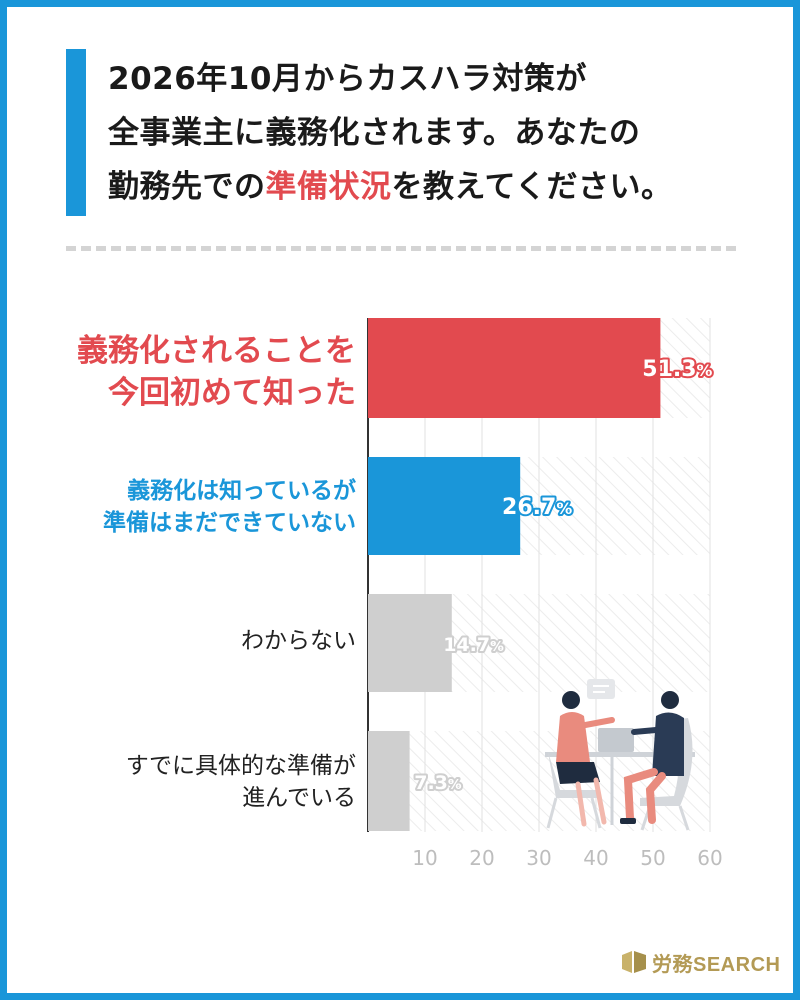 The image size is (800, 1000). What do you see at coordinates (737, 964) in the screenshot?
I see `logo-latin: SEARCH` at bounding box center [737, 964].